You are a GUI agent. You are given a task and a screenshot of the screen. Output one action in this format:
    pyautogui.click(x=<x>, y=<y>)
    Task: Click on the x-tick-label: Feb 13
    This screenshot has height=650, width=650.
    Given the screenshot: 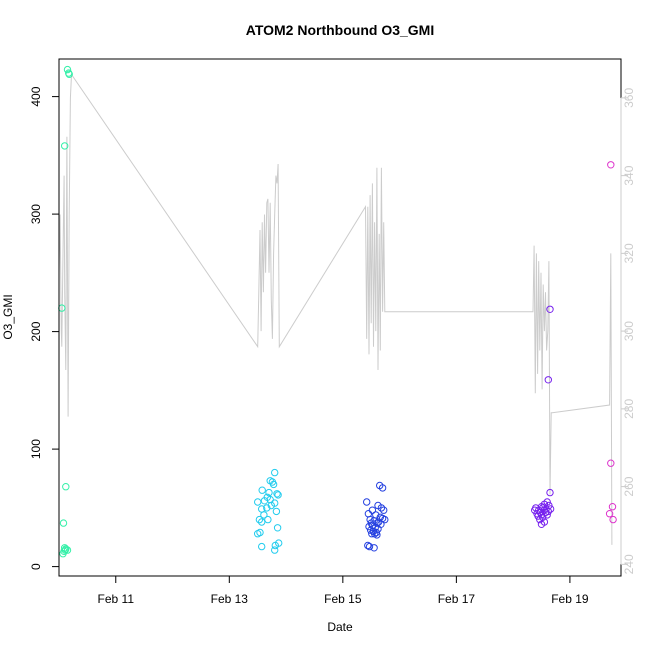 What is the action you would take?
    pyautogui.click(x=230, y=599)
    